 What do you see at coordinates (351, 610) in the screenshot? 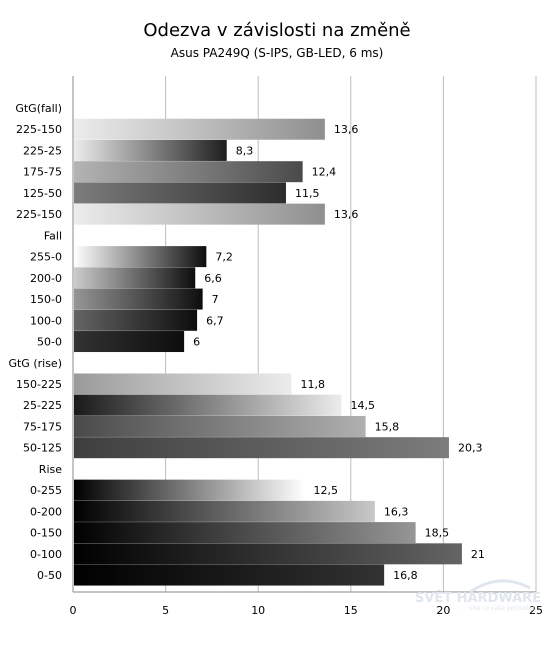
I see `x-tick-label: 15` at bounding box center [351, 610].